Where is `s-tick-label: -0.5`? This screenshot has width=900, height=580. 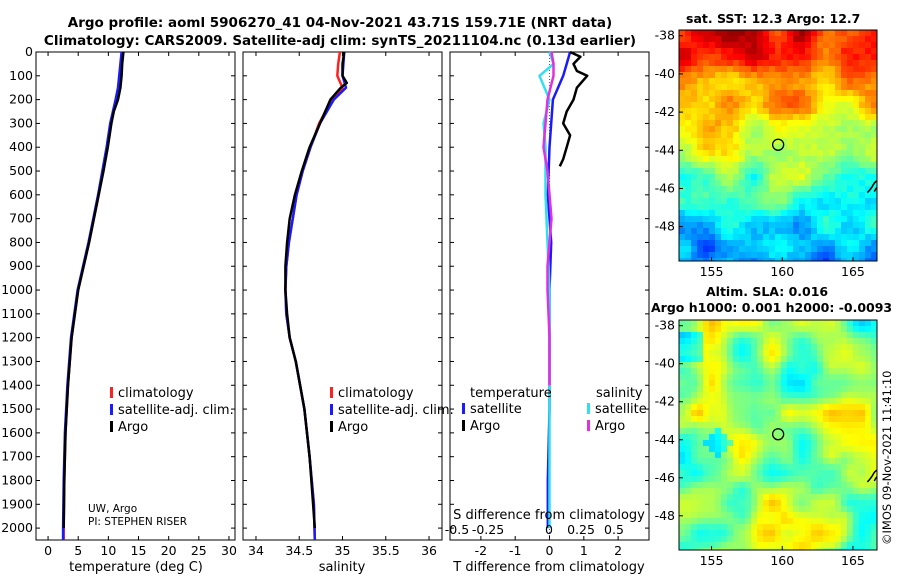 s-tick-label: -0.5 is located at coordinates (457, 529).